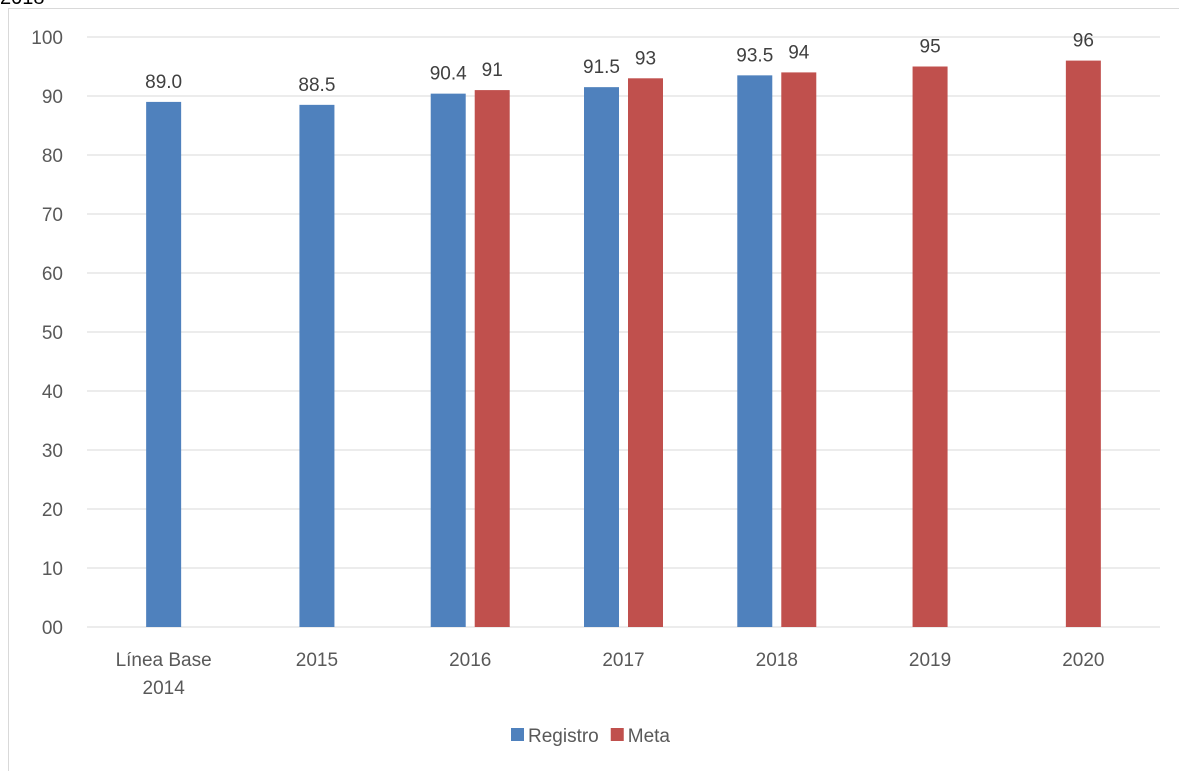 This screenshot has height=771, width=1179. Describe the element at coordinates (645, 58) in the screenshot. I see `data-label: 93` at that location.